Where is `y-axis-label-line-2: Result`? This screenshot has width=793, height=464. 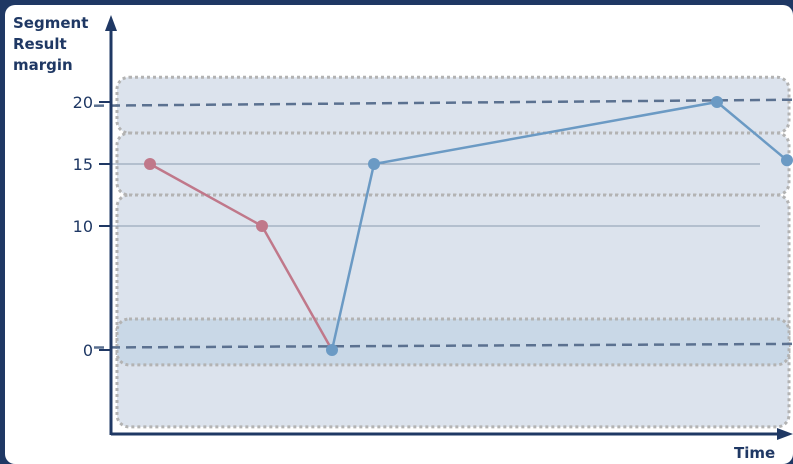
y-axis-label-line-2: Result is located at coordinates (40, 44).